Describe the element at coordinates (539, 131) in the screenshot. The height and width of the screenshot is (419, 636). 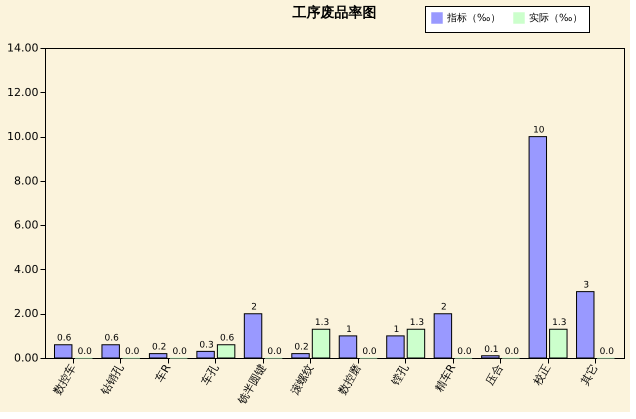
I see `data-label: 10` at that location.